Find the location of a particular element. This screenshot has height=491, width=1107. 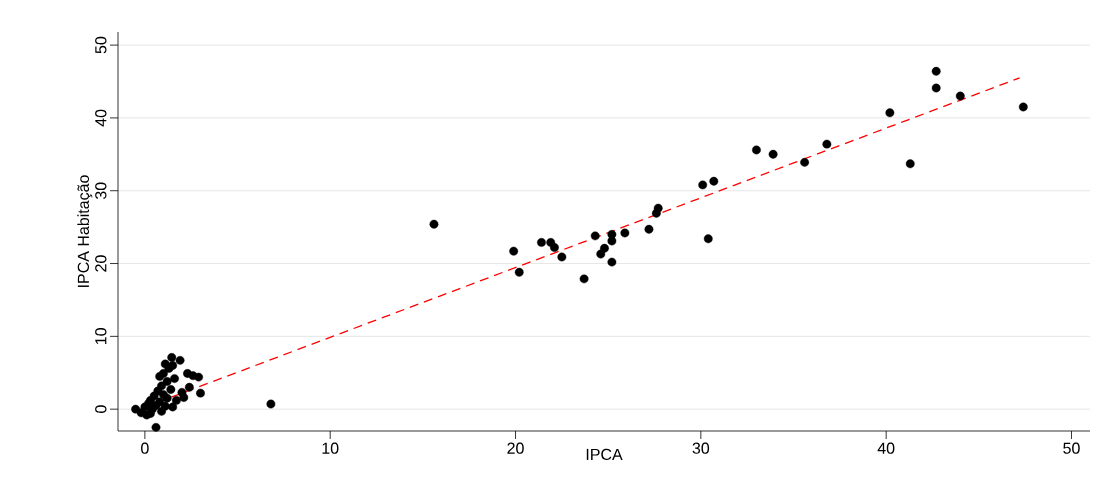

y-axis-title: IPCA Habitação is located at coordinates (85, 231).